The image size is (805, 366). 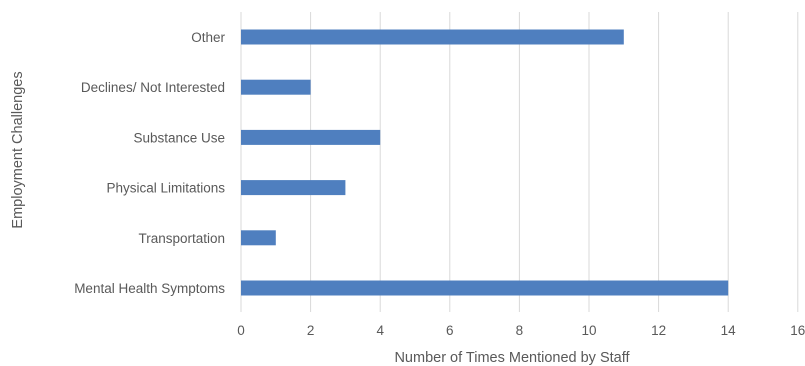 I want to click on category-label: Other, so click(x=208, y=37).